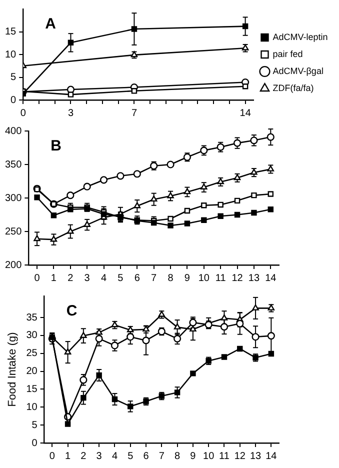  I want to click on y-tick-label: 20, so click(32, 372).